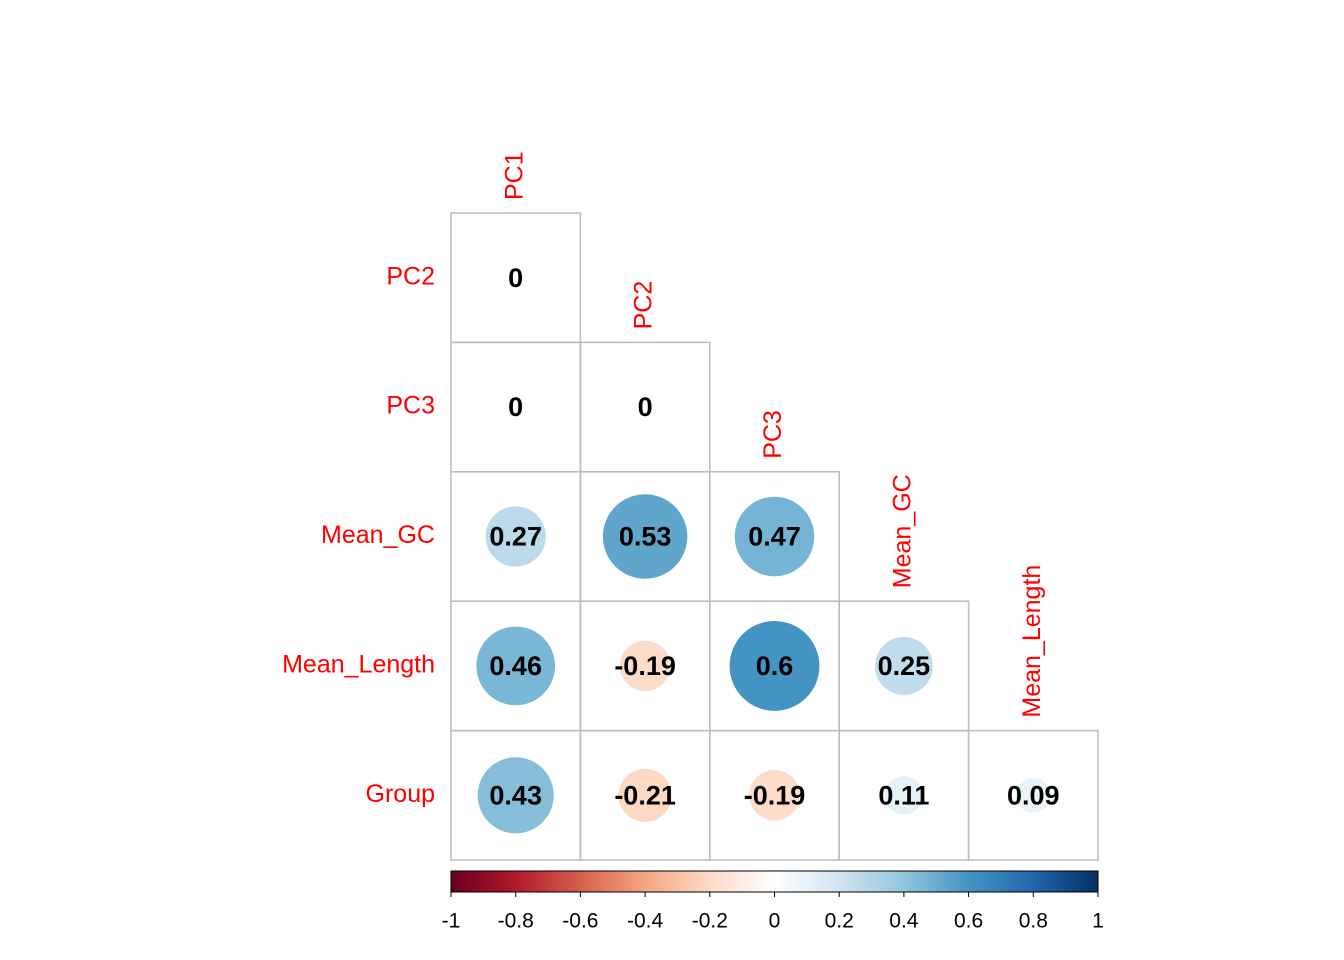 This screenshot has height=960, width=1344. I want to click on column-label: PC1, so click(514, 175).